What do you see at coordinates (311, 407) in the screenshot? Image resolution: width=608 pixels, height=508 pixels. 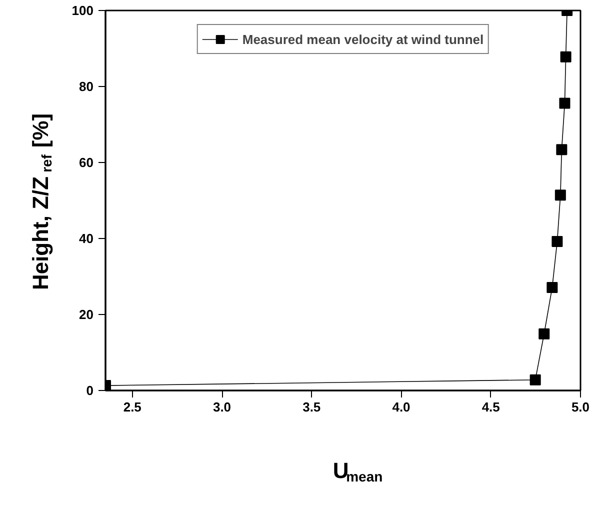 I see `x-tick-label: 3.5` at bounding box center [311, 407].